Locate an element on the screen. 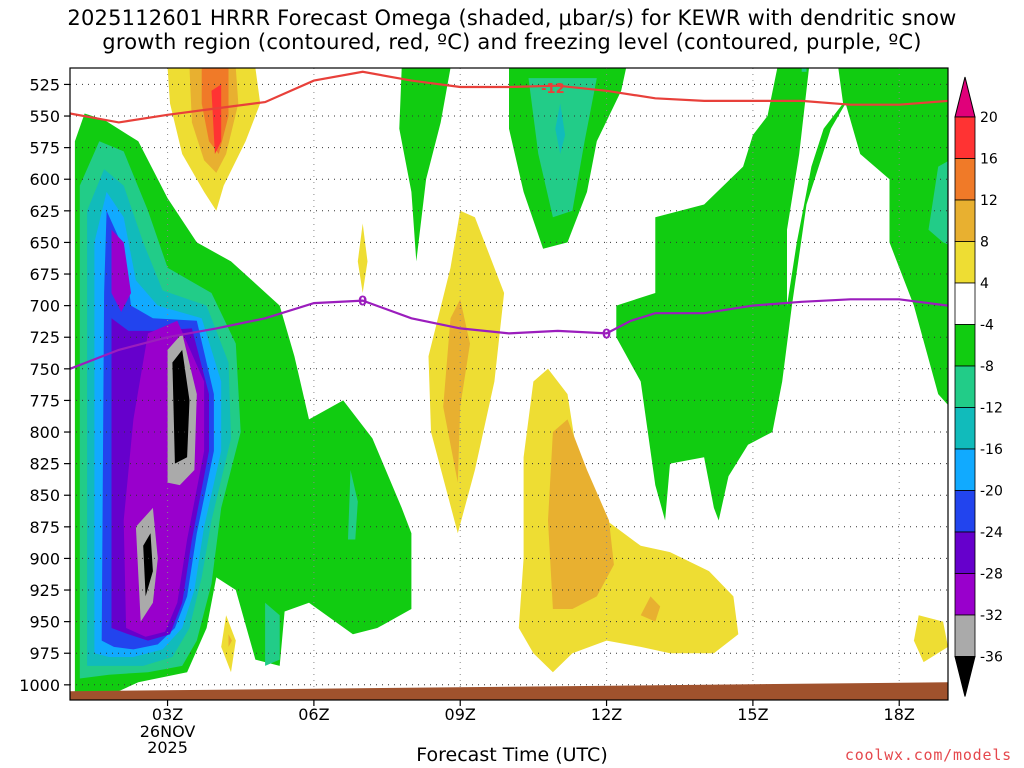 This screenshot has width=1024, height=768. y-tick-label: 875 is located at coordinates (44, 527).